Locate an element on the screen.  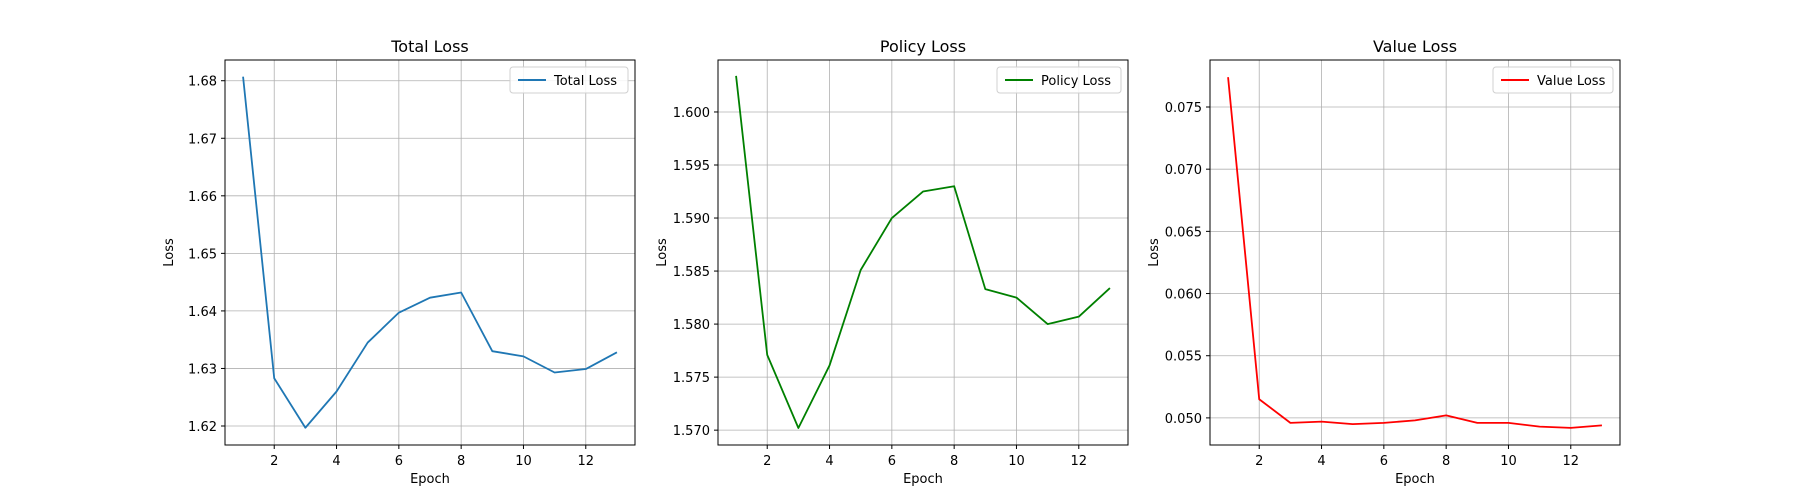
total-loss-x-tick-label: 2 is located at coordinates (274, 461).